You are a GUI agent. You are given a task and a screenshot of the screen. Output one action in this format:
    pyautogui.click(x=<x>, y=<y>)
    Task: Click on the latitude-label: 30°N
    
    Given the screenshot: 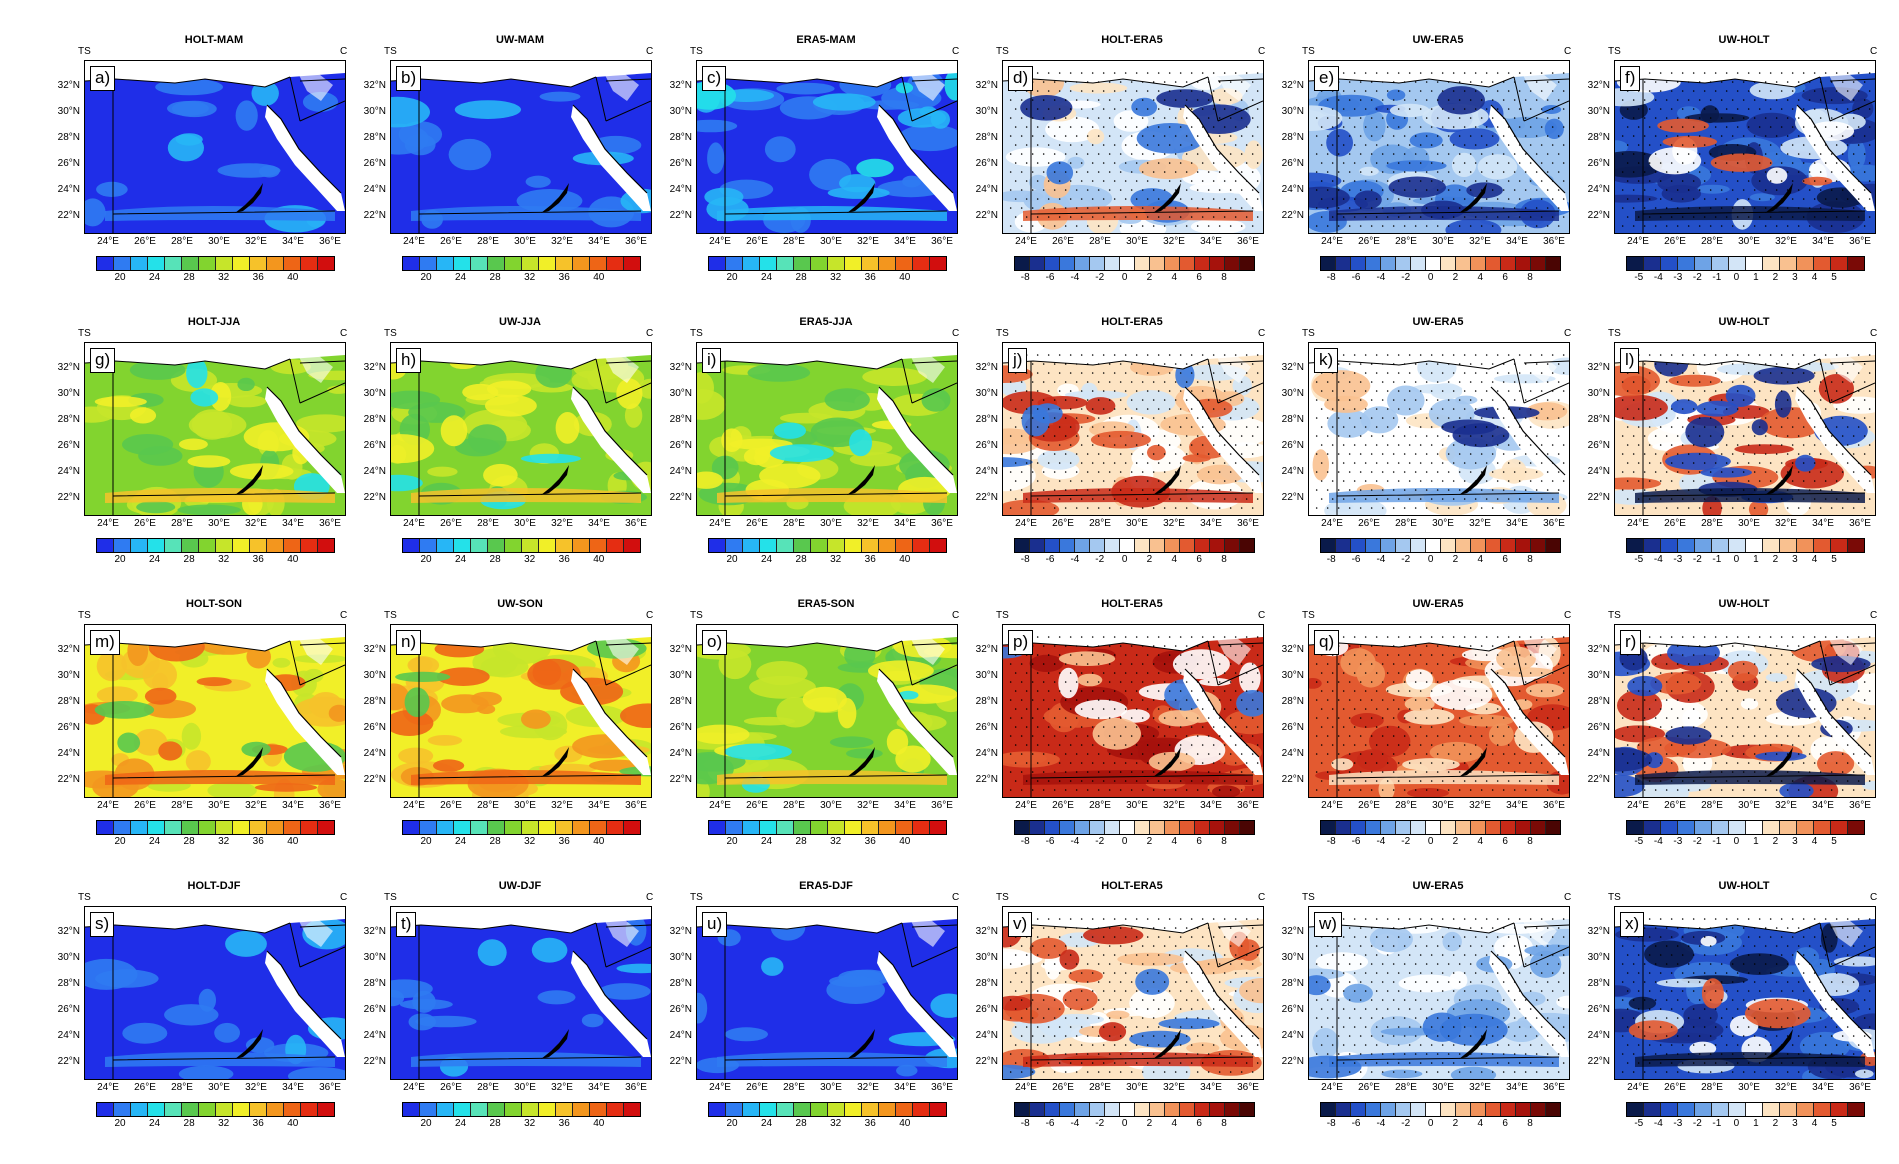 What is the action you would take?
    pyautogui.click(x=680, y=675)
    